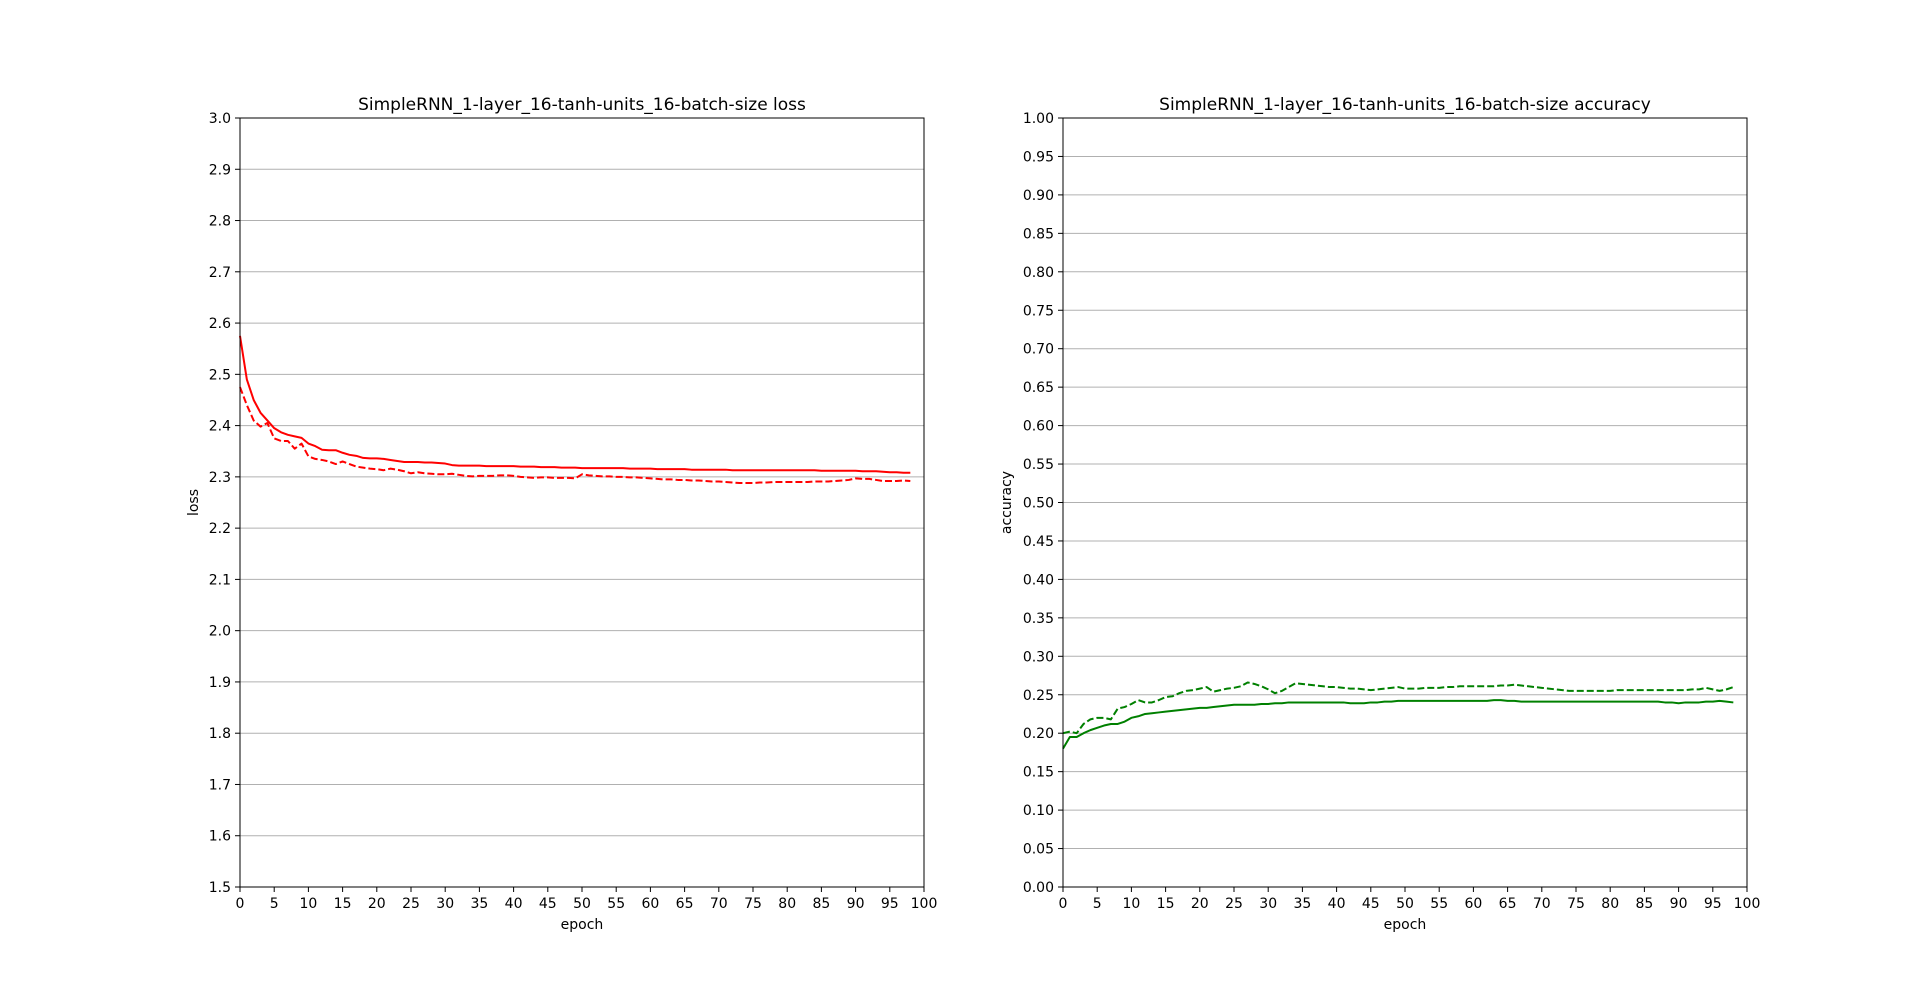 The width and height of the screenshot is (1920, 986). I want to click on accuracy-x-tick-label: 30, so click(1268, 904).